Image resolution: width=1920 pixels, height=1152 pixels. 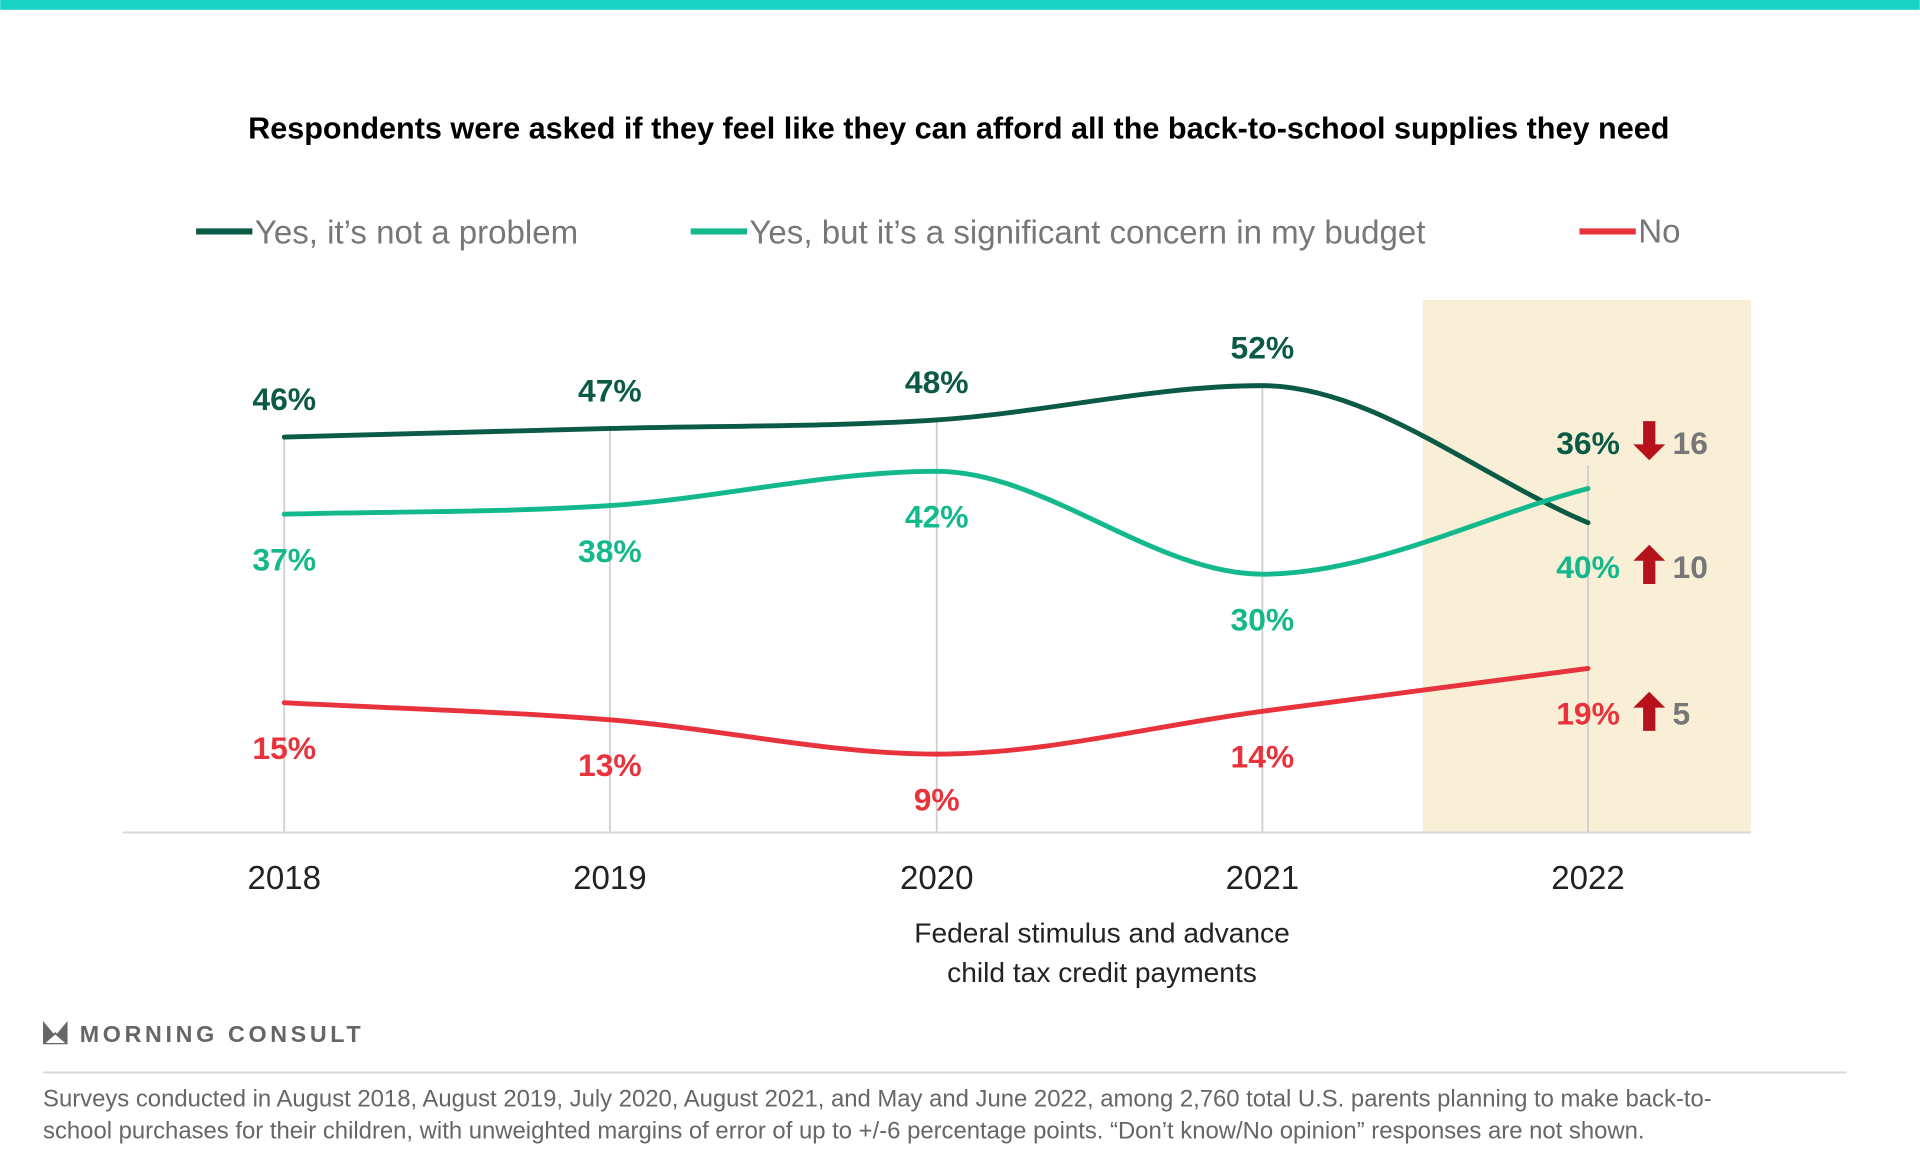 I want to click on data-label-1-2022: 40%, so click(x=1588, y=567).